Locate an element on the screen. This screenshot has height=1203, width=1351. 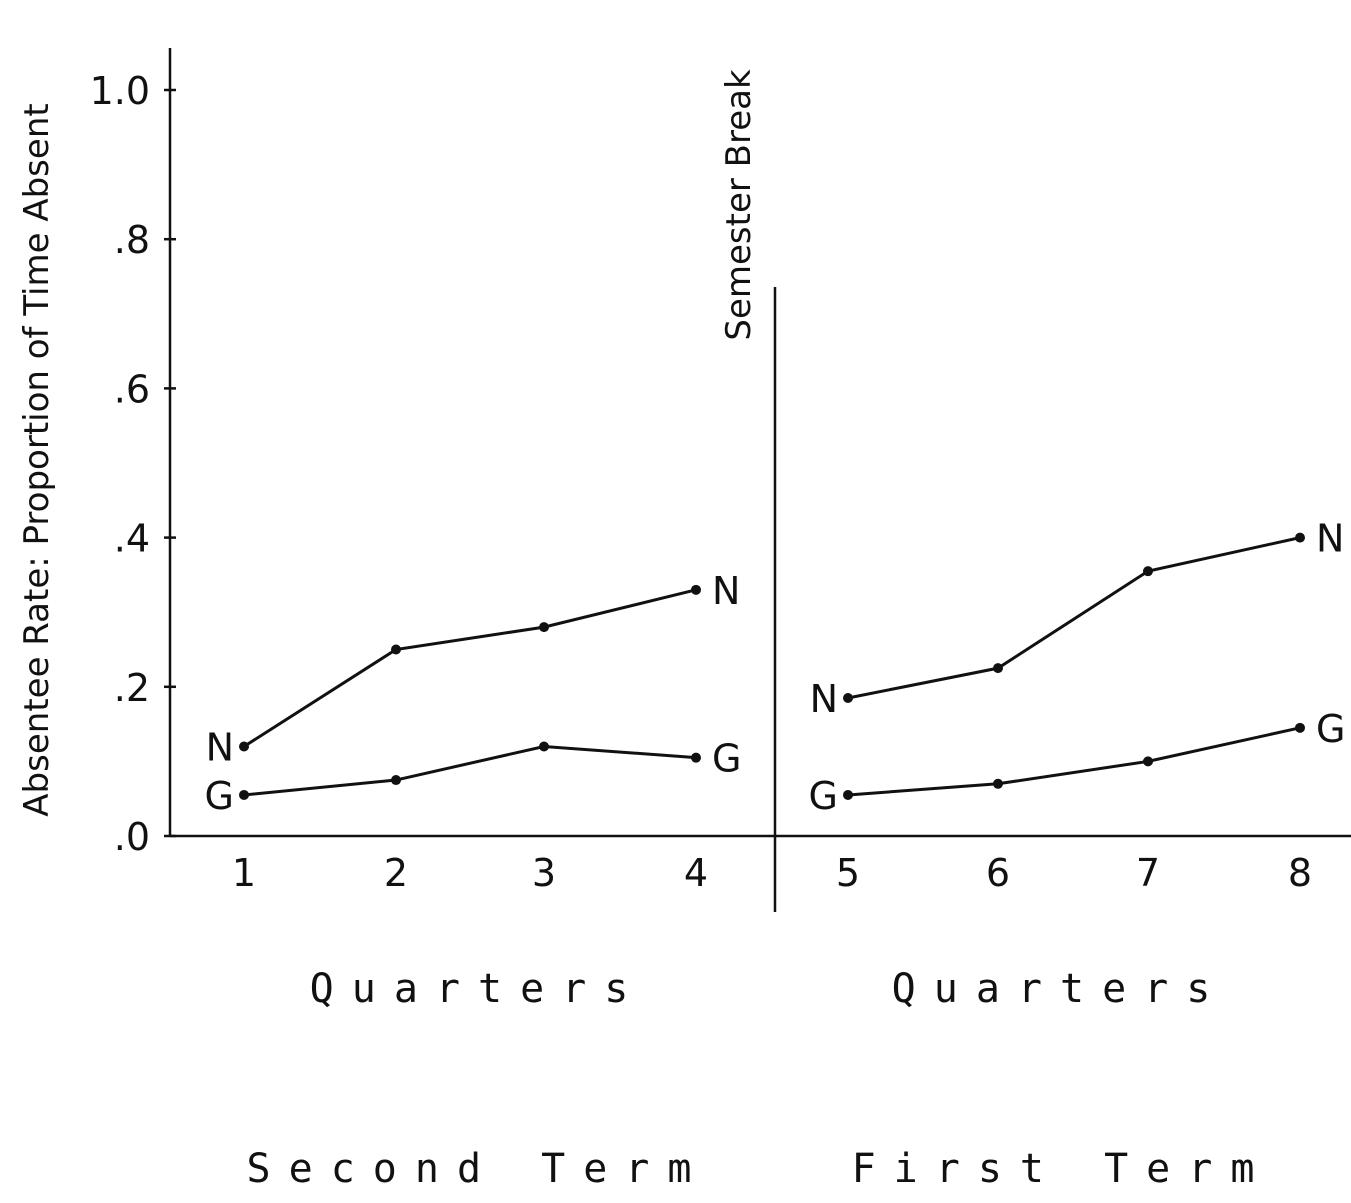
y-tick-label: .0 is located at coordinates (132, 837).